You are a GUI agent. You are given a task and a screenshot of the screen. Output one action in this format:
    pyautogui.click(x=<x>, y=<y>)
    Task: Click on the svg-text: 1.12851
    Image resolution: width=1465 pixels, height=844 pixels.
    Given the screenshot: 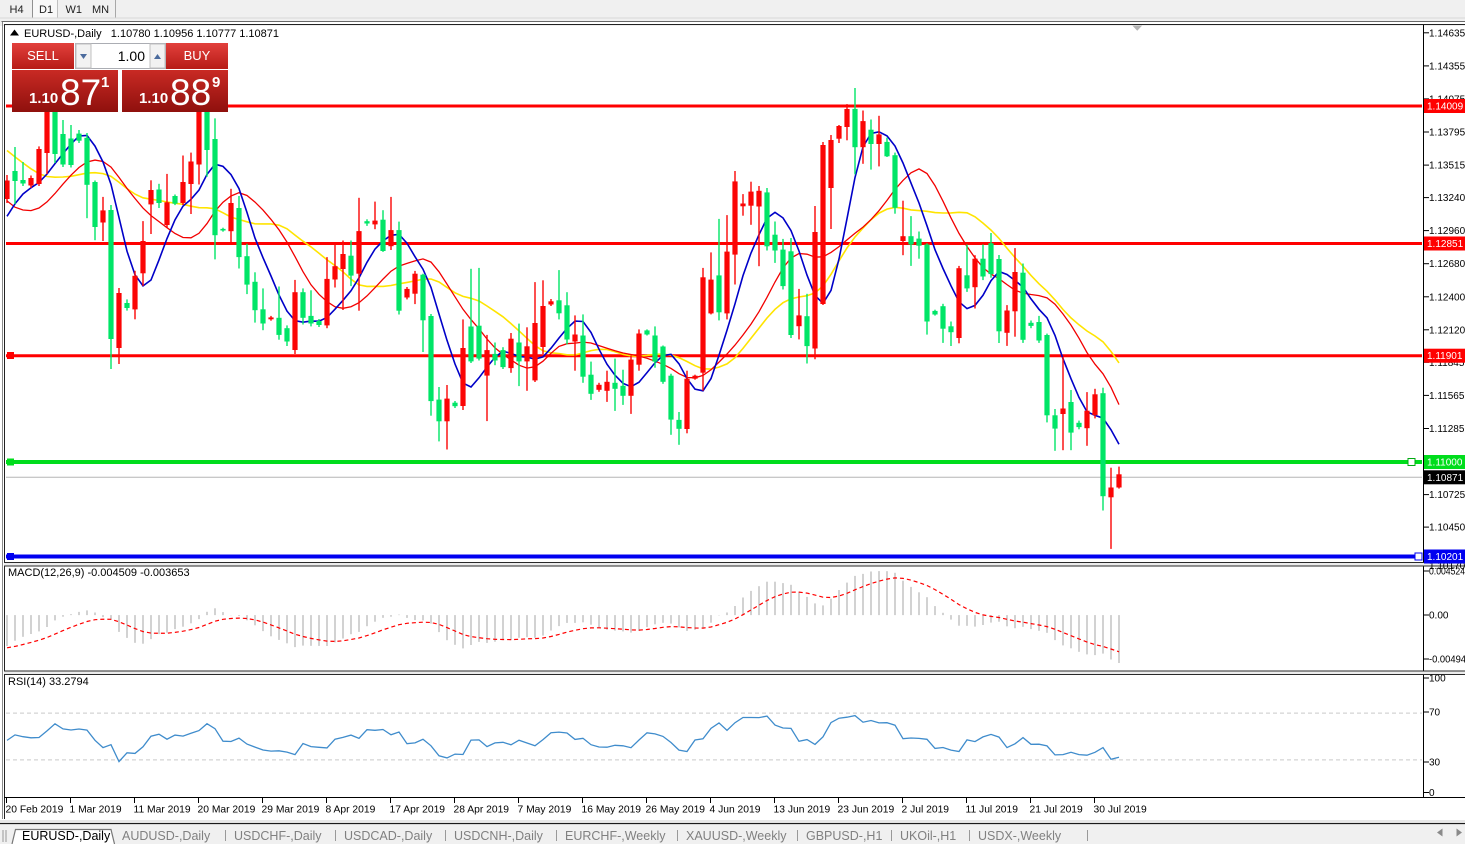 What is the action you would take?
    pyautogui.click(x=1445, y=244)
    